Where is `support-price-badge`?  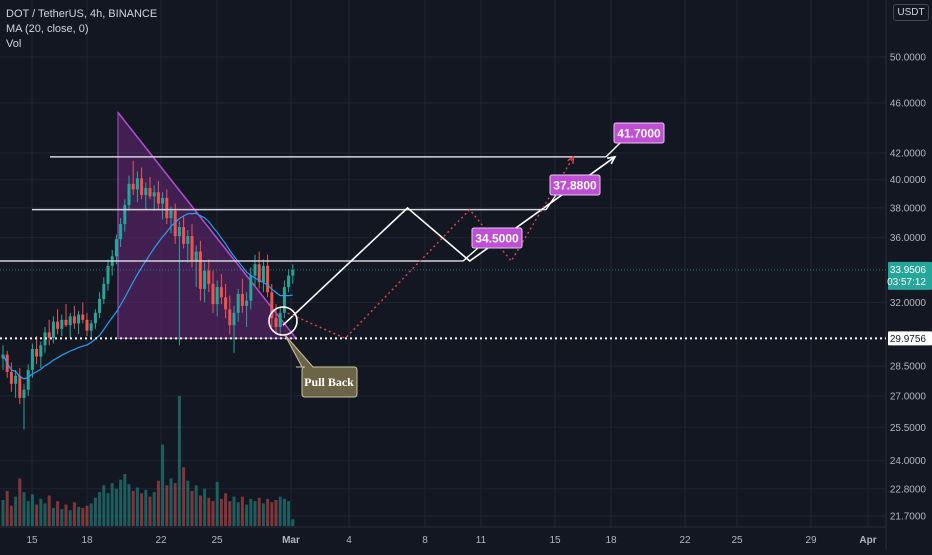 support-price-badge is located at coordinates (910, 338).